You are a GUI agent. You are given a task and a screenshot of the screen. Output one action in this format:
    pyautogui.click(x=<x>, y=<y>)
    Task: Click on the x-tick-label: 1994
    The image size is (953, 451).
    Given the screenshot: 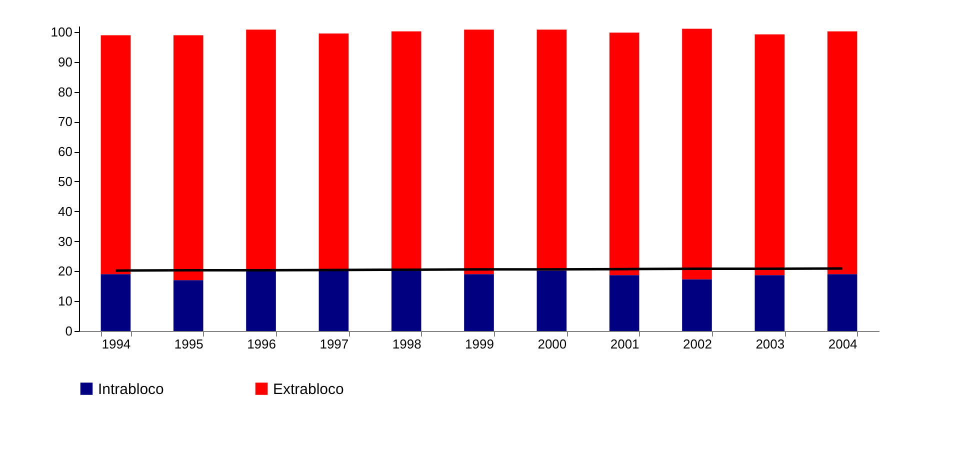 What is the action you would take?
    pyautogui.click(x=116, y=344)
    